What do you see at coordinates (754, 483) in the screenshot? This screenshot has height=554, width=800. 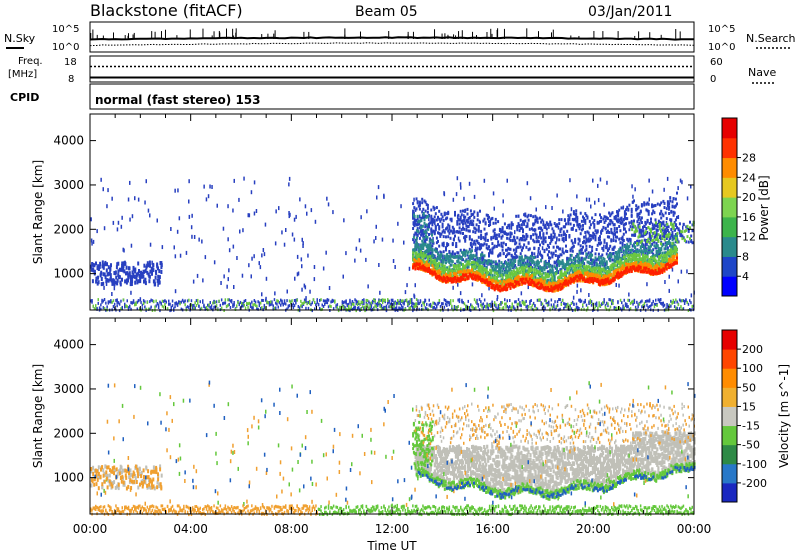 I see `colorbar-tick-label: -200` at bounding box center [754, 483].